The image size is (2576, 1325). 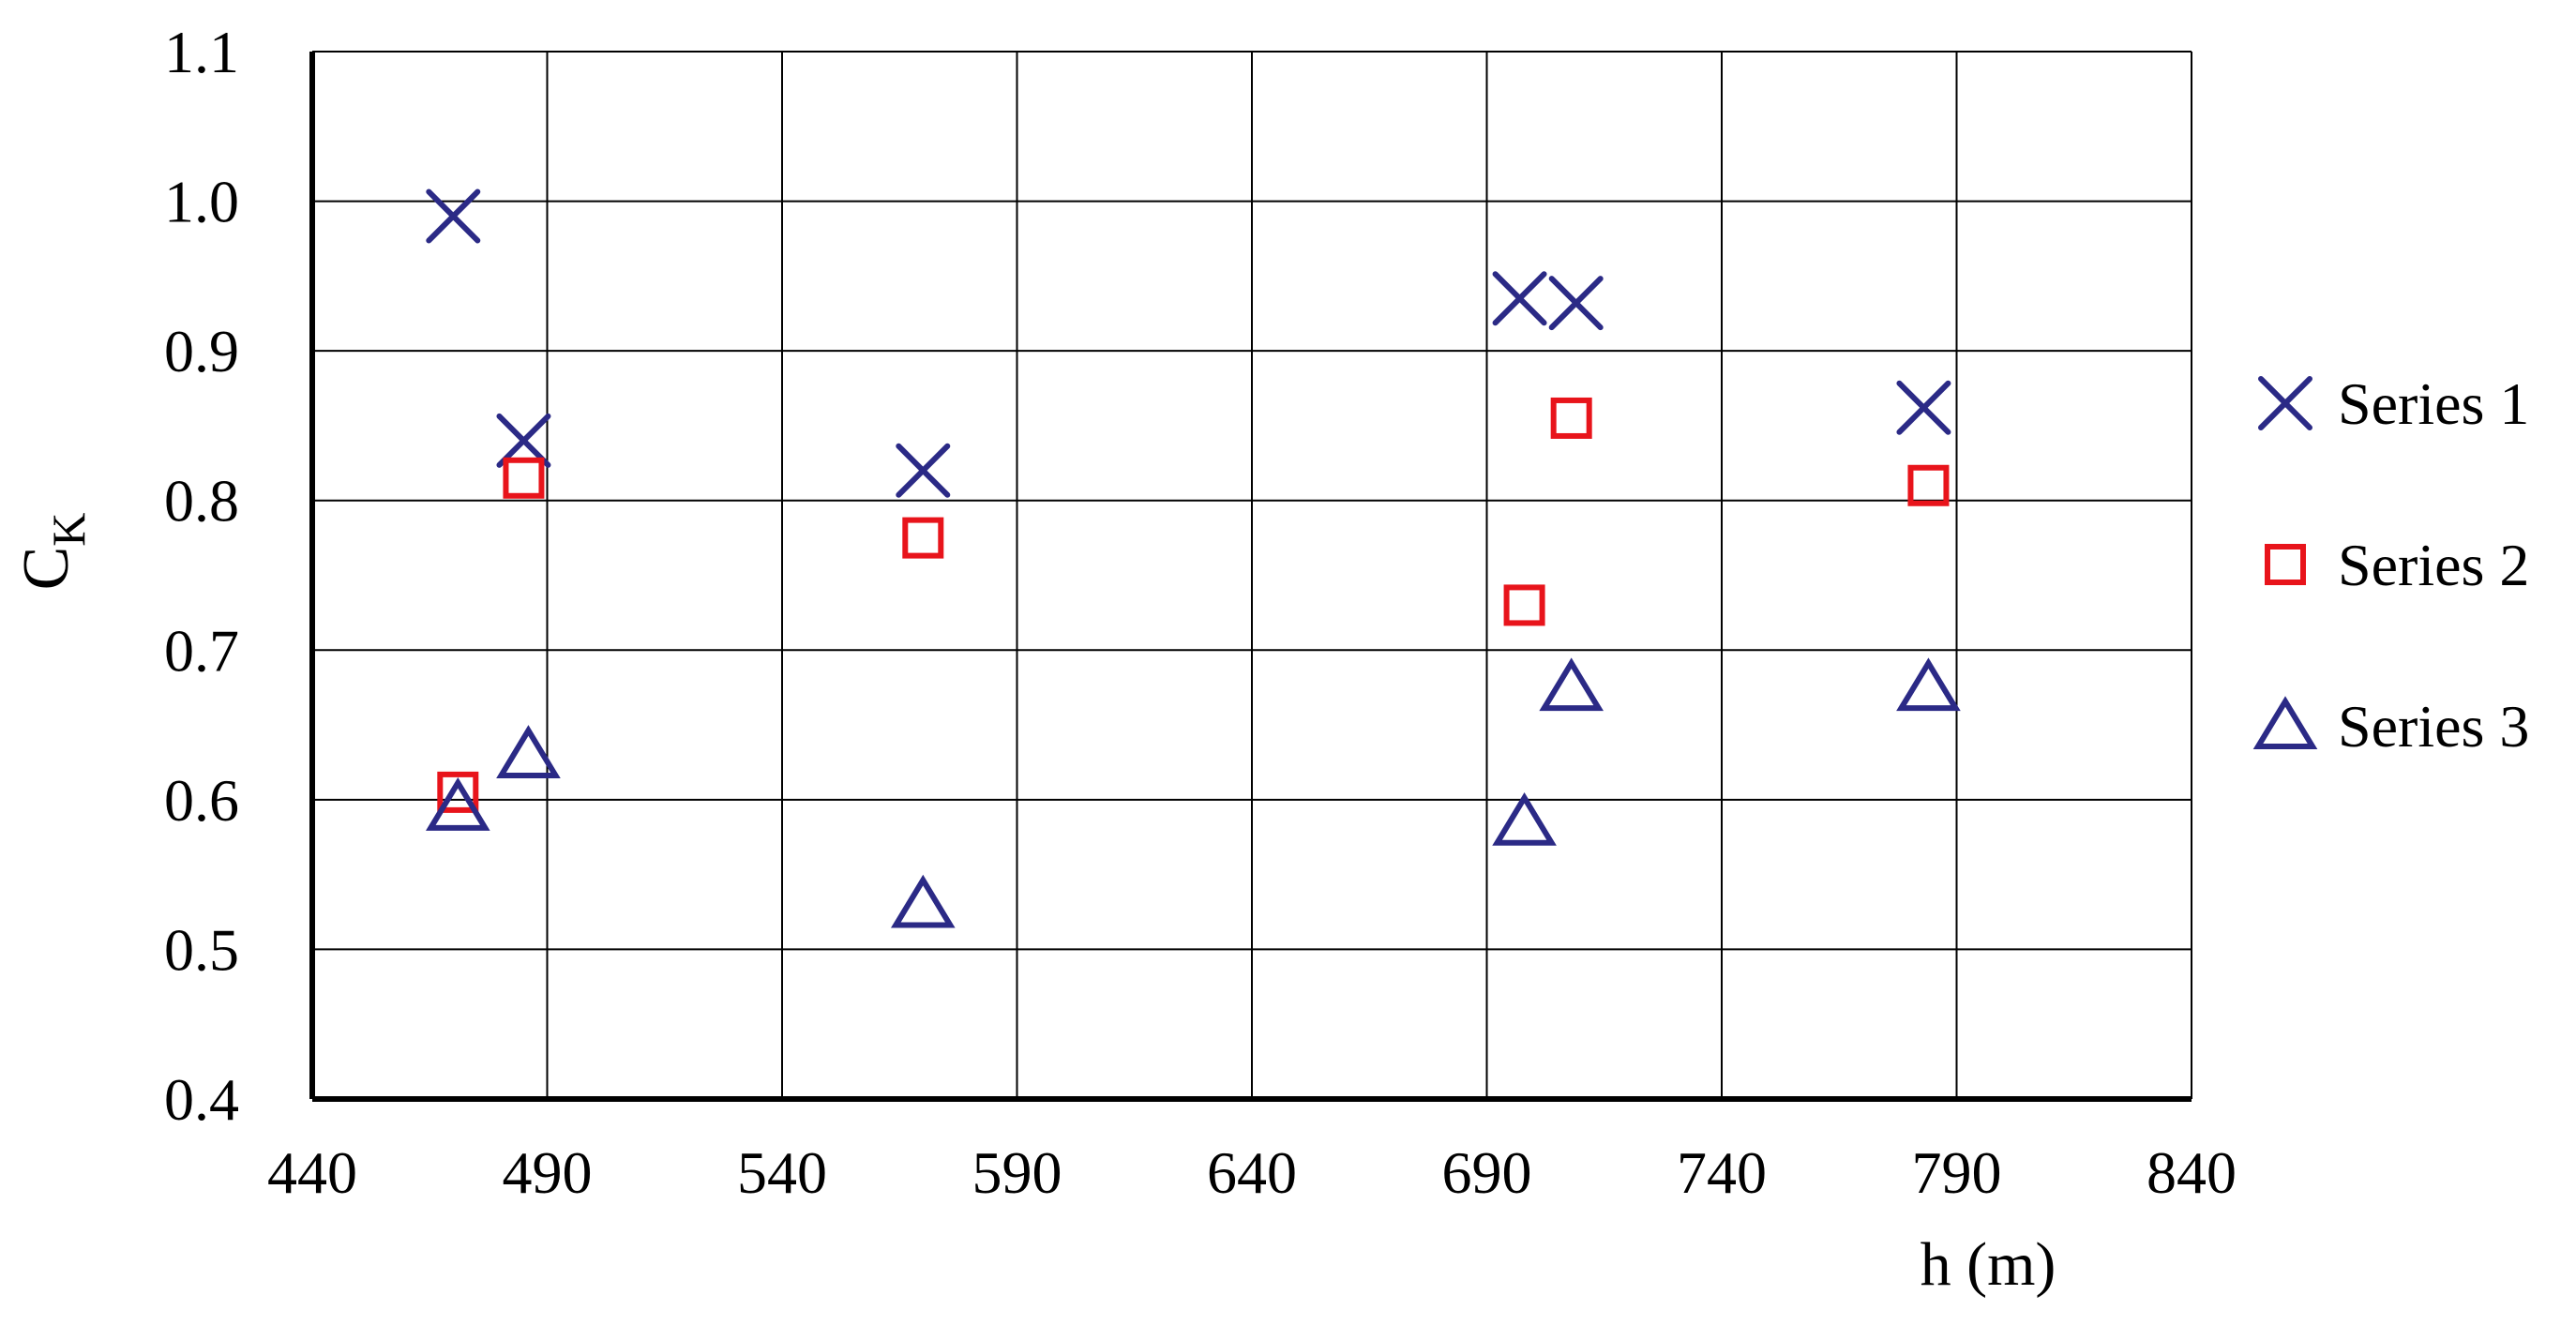 I want to click on legend: Series 1 Series 2 Series 3, so click(x=2390, y=565).